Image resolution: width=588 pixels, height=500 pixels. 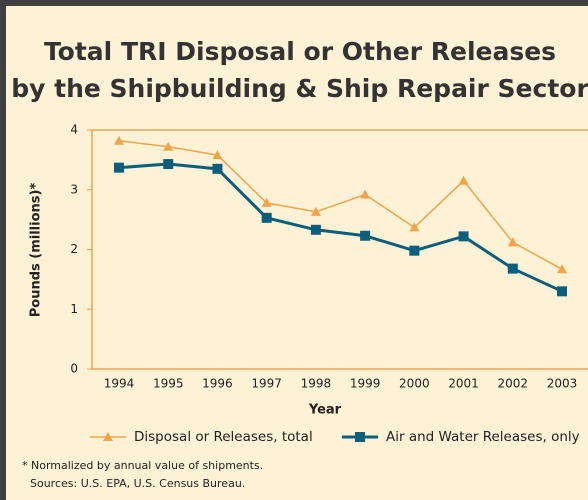 I want to click on legend-label: Disposal or Releases, total, so click(x=223, y=437).